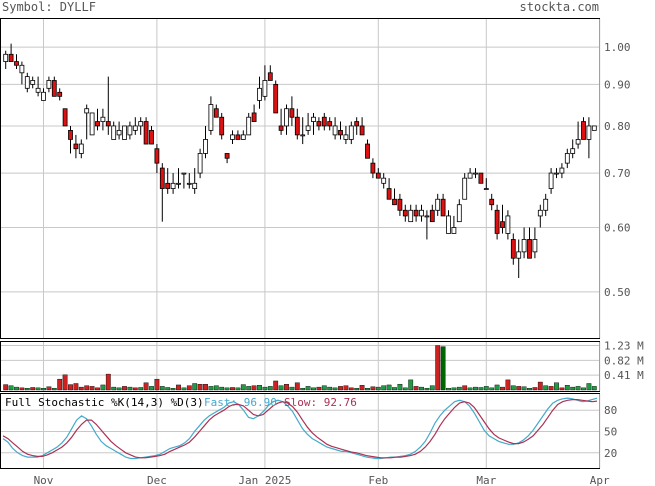 Image resolution: width=655 pixels, height=486 pixels. Describe the element at coordinates (610, 432) in the screenshot. I see `stochastic-tick-label: 50` at that location.